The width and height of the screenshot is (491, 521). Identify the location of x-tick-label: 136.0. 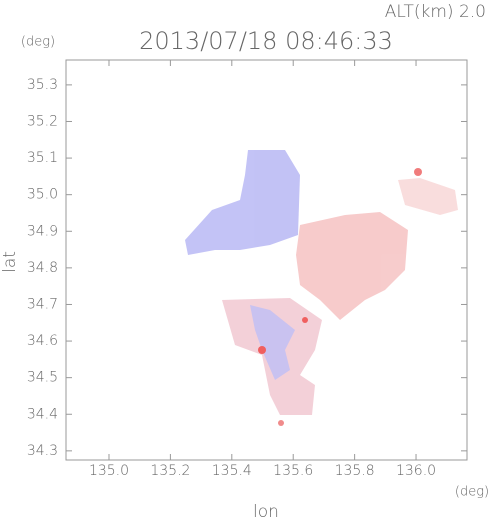
(416, 471).